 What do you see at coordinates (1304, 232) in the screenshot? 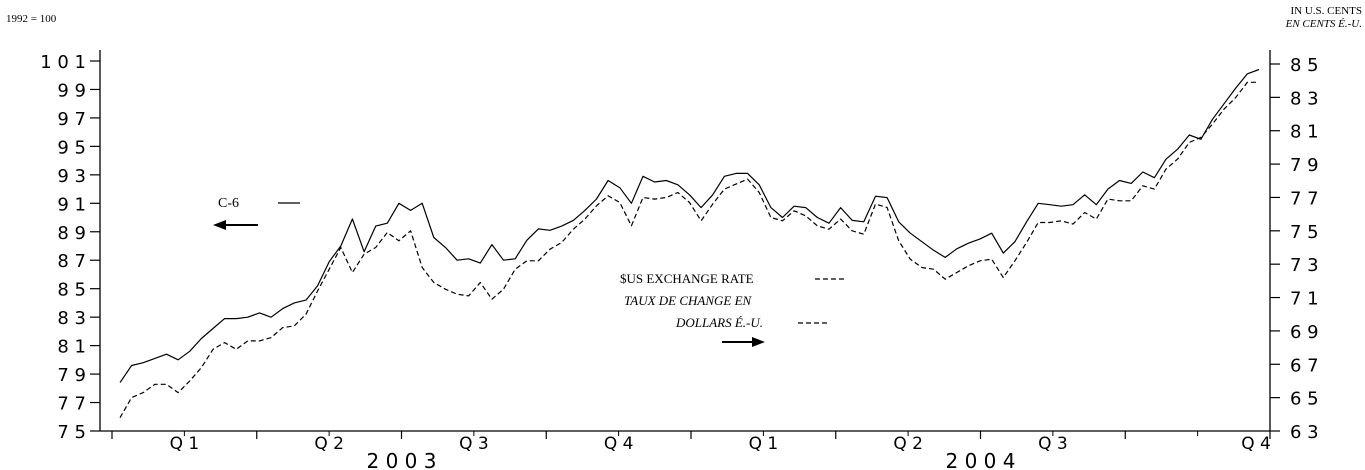
I see `right-tick-label: 7 5` at bounding box center [1304, 232].